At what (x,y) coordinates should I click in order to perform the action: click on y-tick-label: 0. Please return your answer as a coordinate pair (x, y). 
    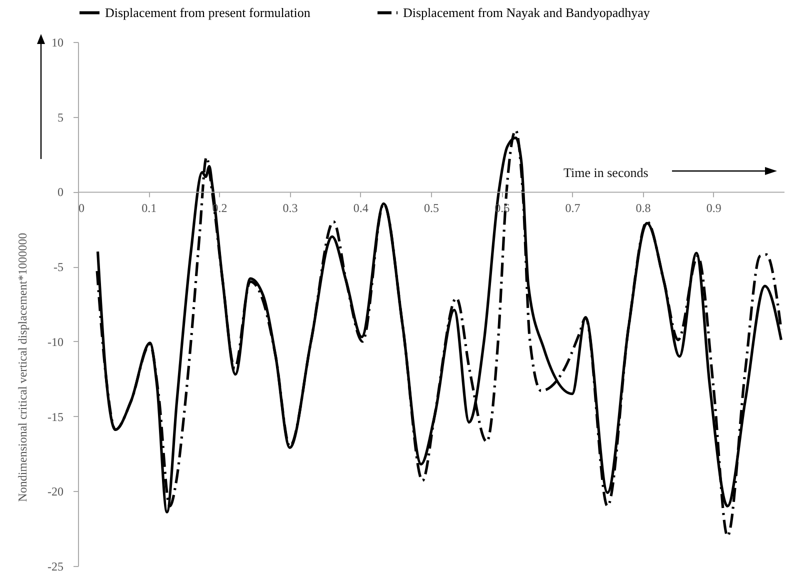
    Looking at the image, I should click on (61, 192).